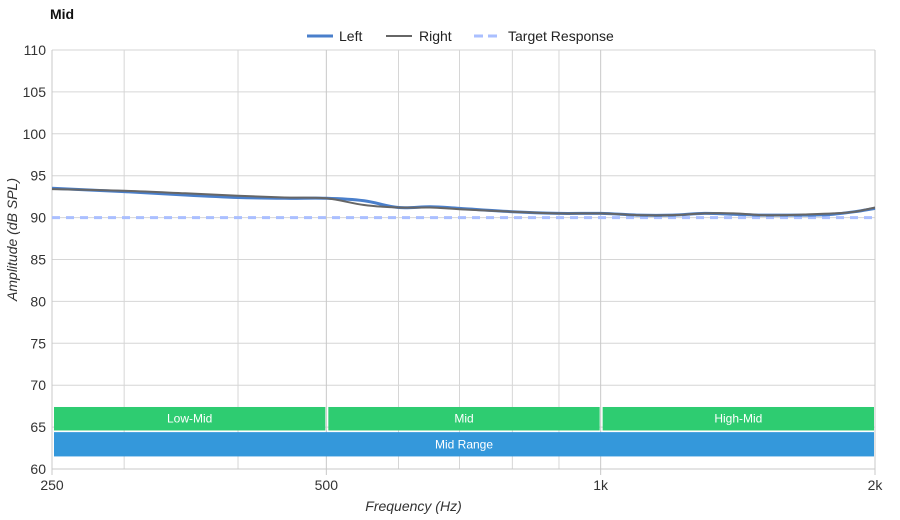 Image resolution: width=900 pixels, height=520 pixels. Describe the element at coordinates (38, 343) in the screenshot. I see `y-tick-label: 75` at that location.